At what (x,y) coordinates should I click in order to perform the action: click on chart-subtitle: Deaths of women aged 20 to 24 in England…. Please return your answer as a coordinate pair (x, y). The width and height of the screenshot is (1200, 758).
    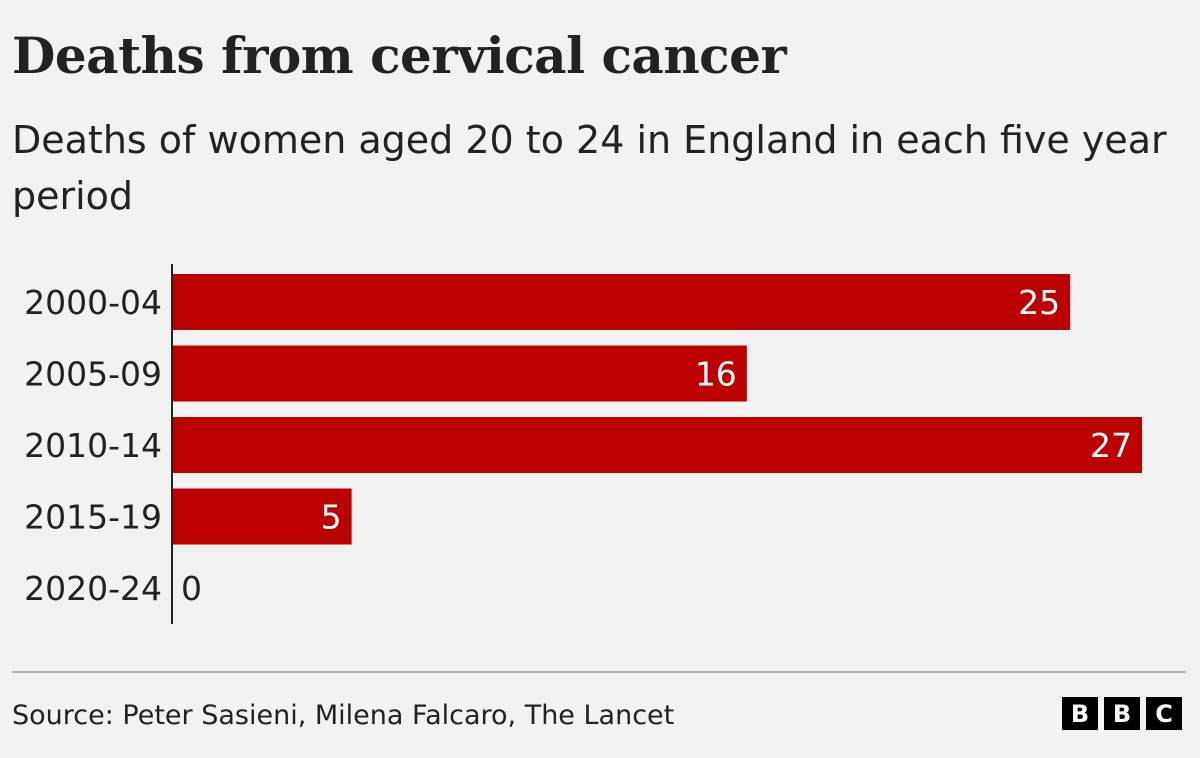
    Looking at the image, I should click on (589, 168).